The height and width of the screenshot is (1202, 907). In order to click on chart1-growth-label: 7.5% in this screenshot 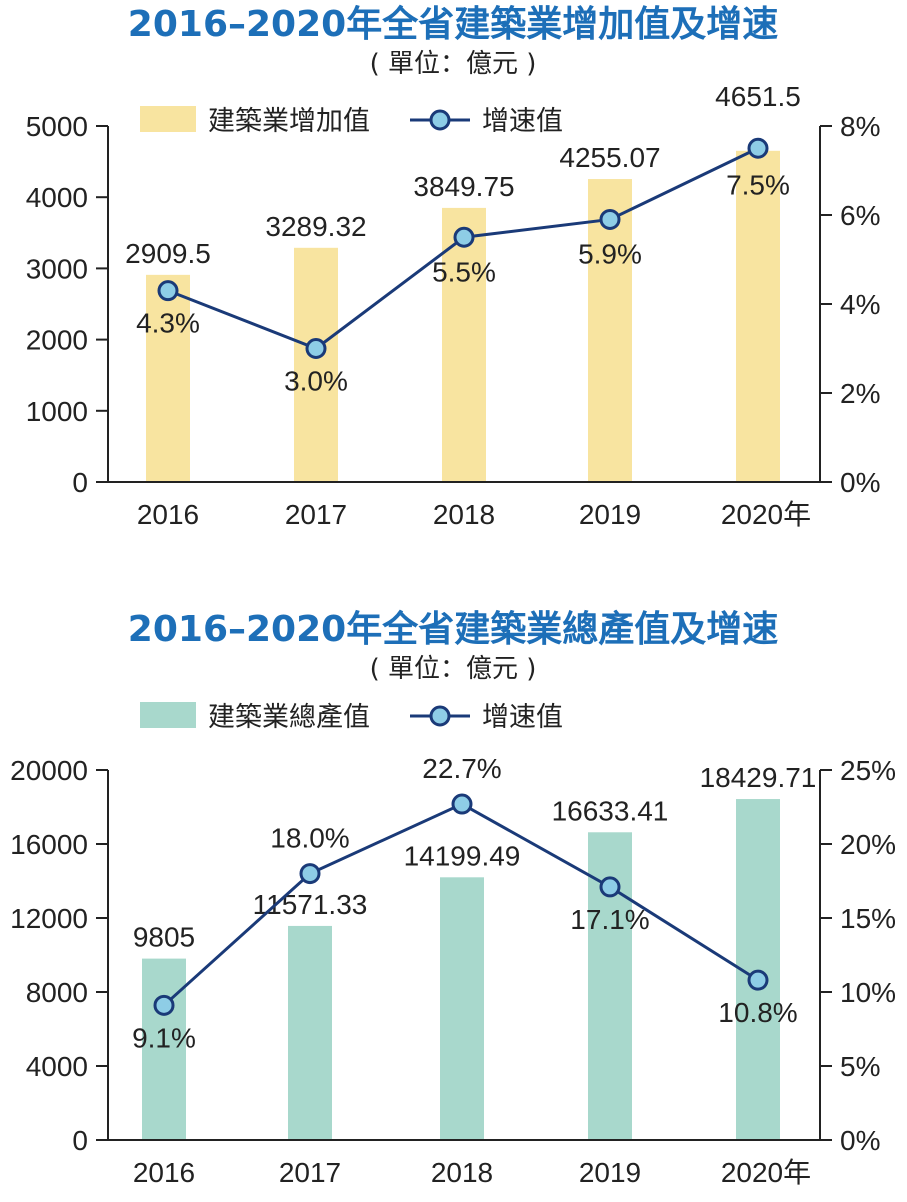, I will do `click(758, 184)`.